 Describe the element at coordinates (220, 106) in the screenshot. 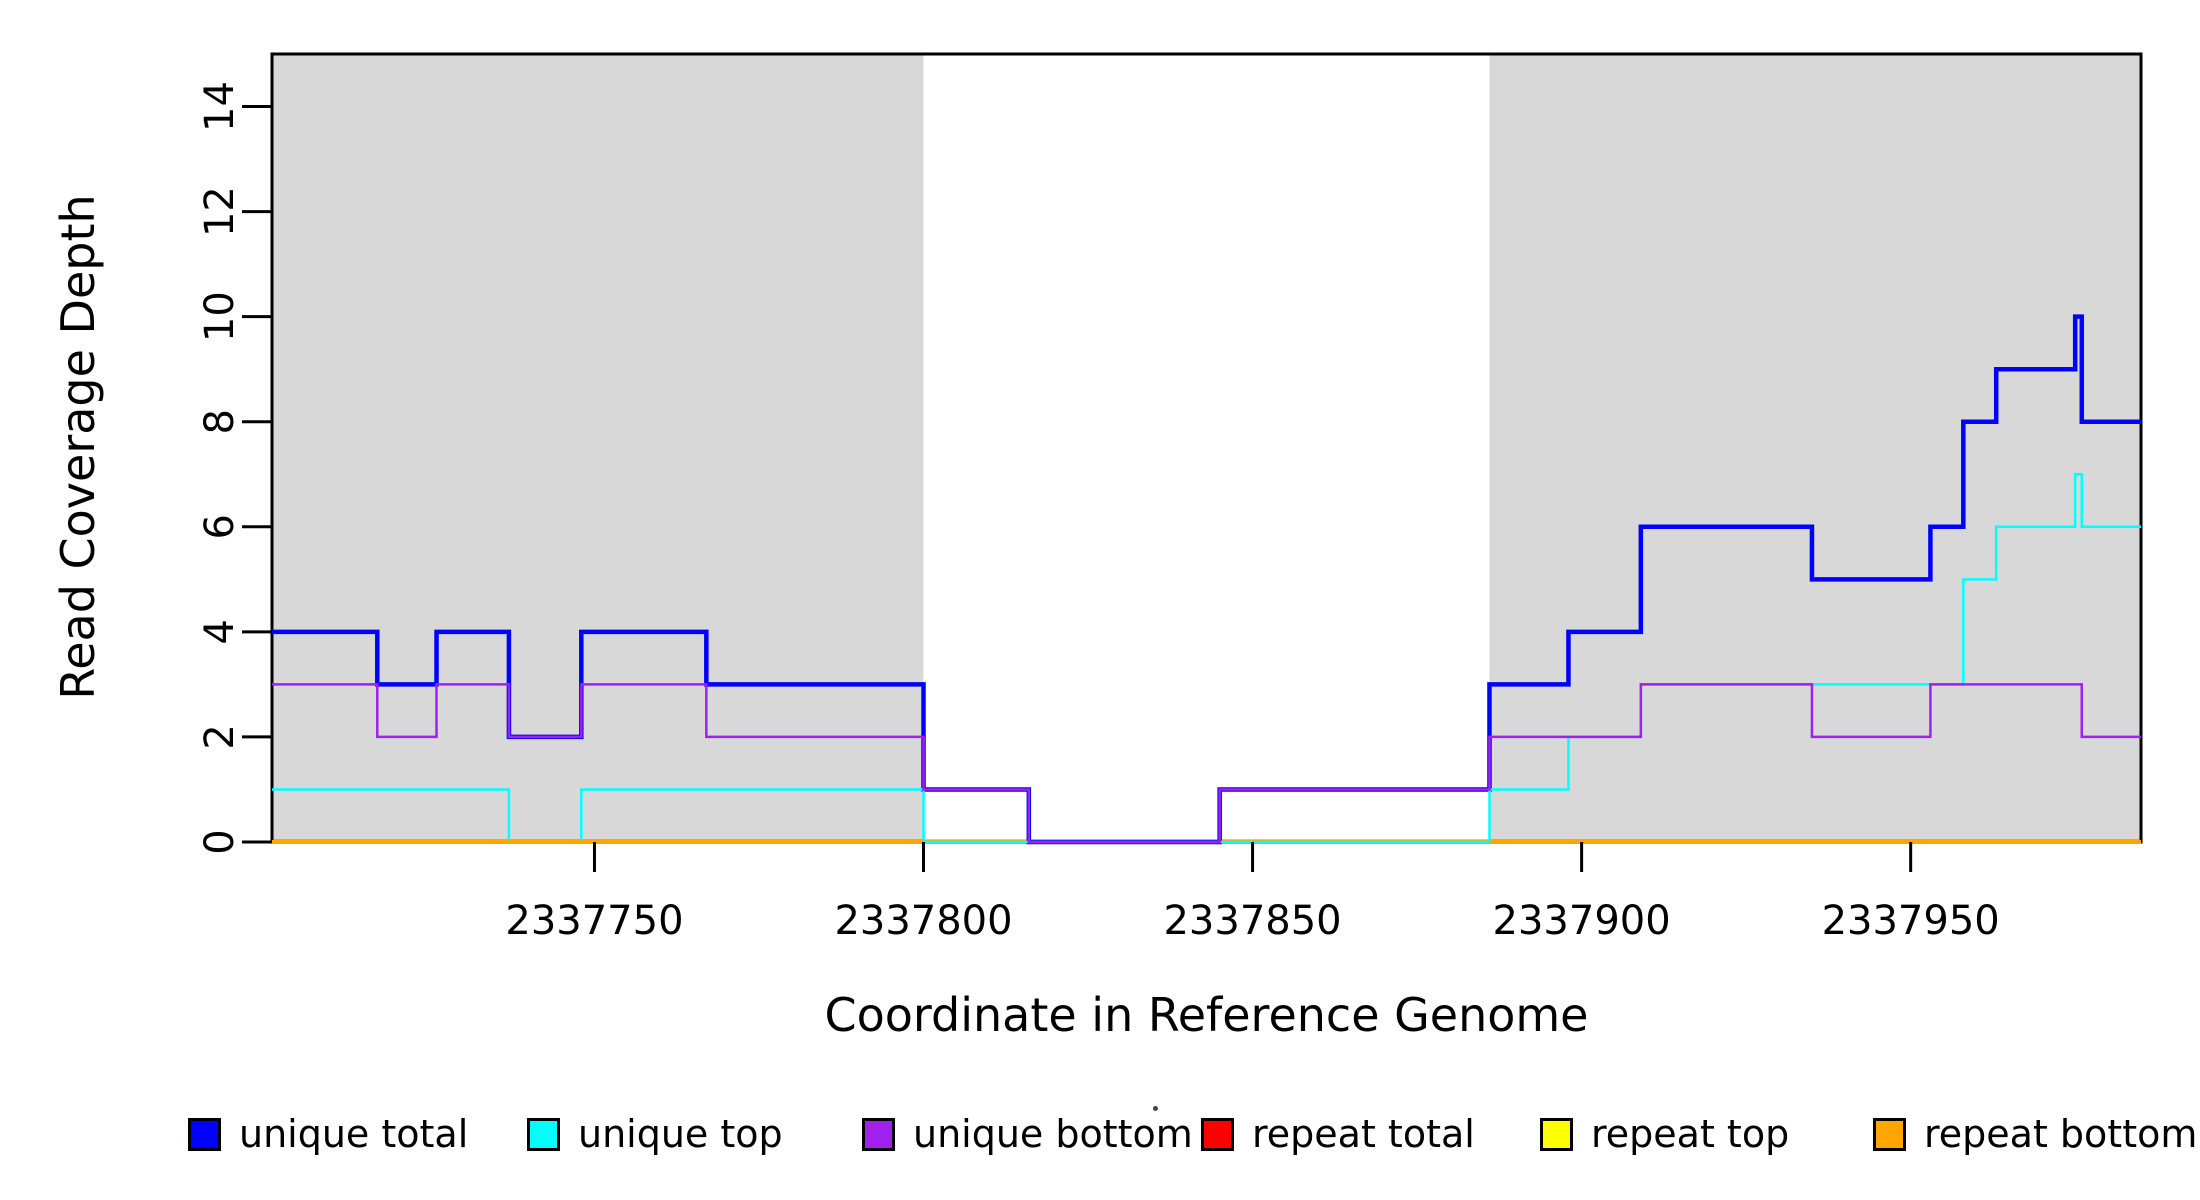

I see `y-tick-label: 14` at that location.